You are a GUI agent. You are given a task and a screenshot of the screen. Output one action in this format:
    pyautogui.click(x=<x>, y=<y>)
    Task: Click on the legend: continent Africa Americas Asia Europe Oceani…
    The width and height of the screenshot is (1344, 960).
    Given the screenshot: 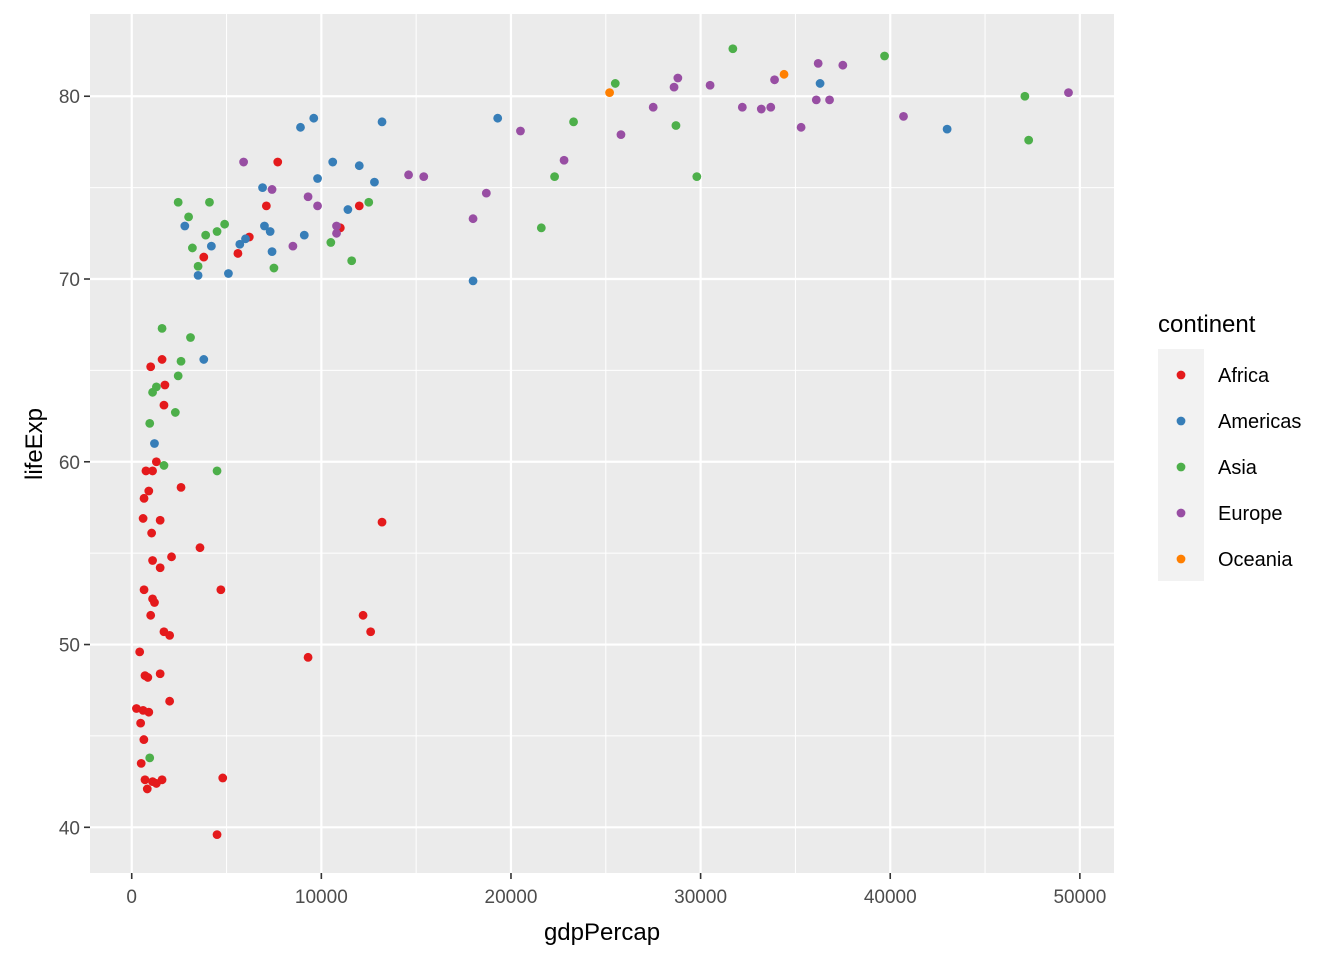 What is the action you would take?
    pyautogui.click(x=1229, y=446)
    